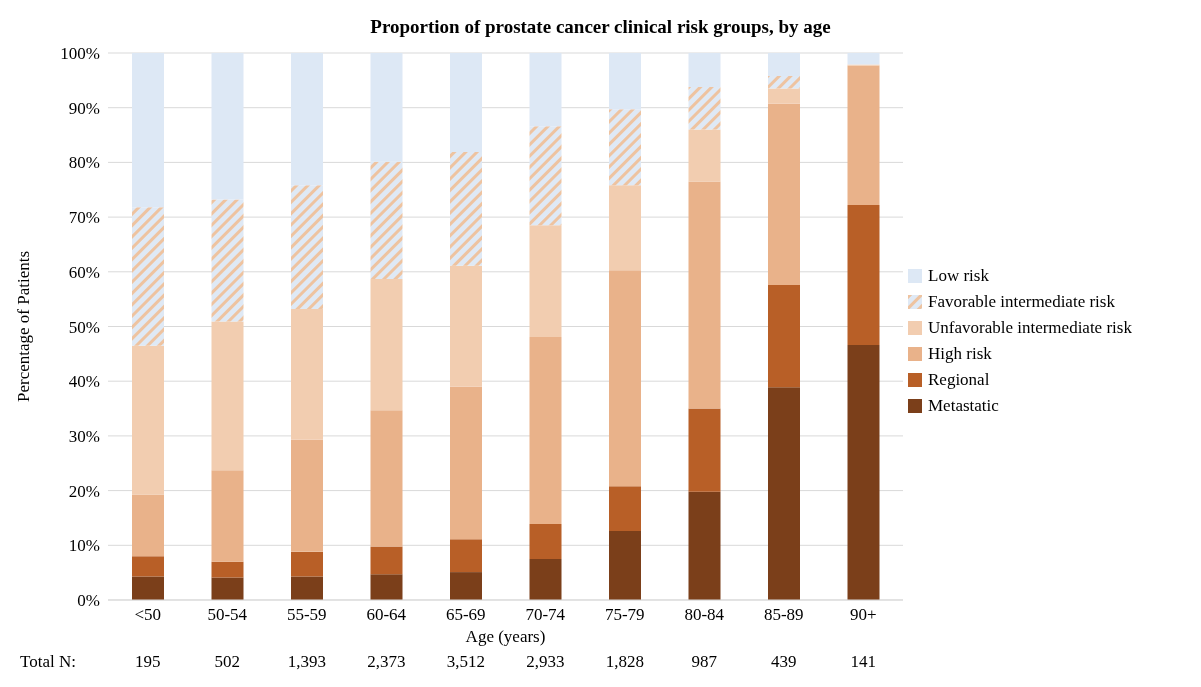  Describe the element at coordinates (505, 636) in the screenshot. I see `x-axis-title: Age (years)` at that location.